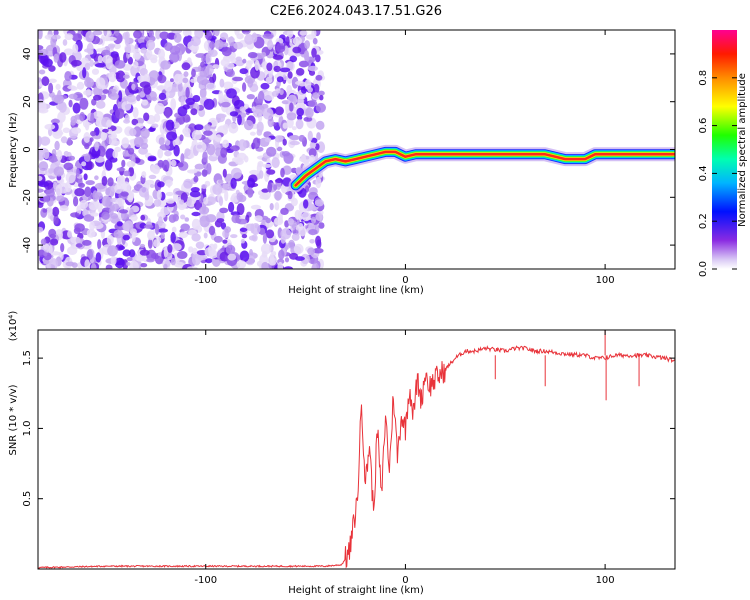 This screenshot has height=600, width=750. Describe the element at coordinates (13, 419) in the screenshot. I see `snr-ylabel: SNR (10 * v/v)` at that location.